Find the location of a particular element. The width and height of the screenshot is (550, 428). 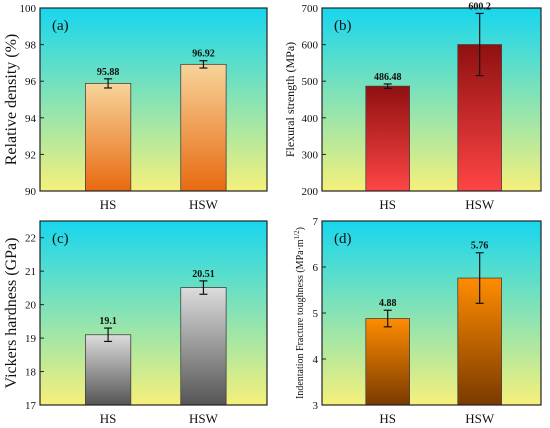

y-tick-label: 19 is located at coordinates (31, 339).